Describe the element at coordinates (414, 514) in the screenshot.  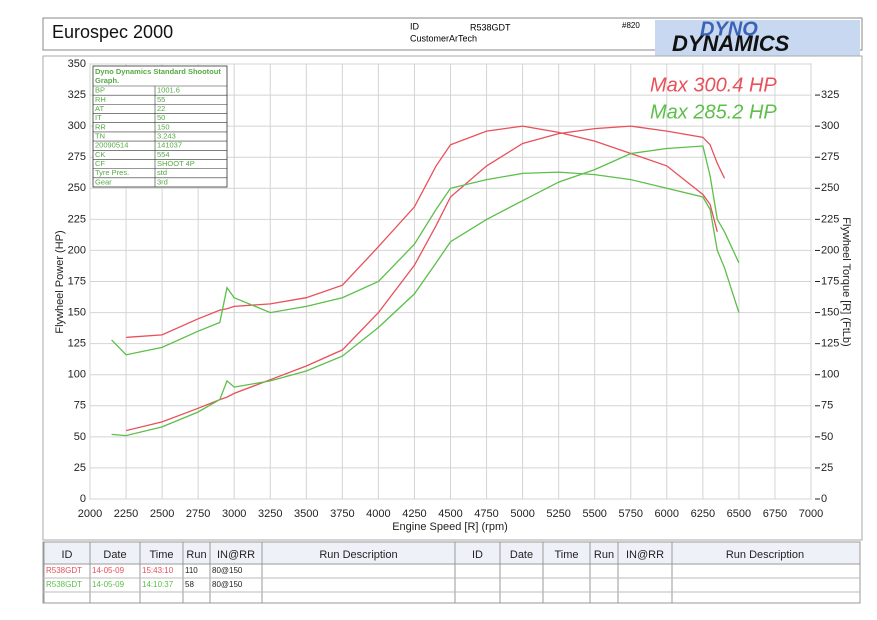
I see `x-tick-label: 4250` at that location.